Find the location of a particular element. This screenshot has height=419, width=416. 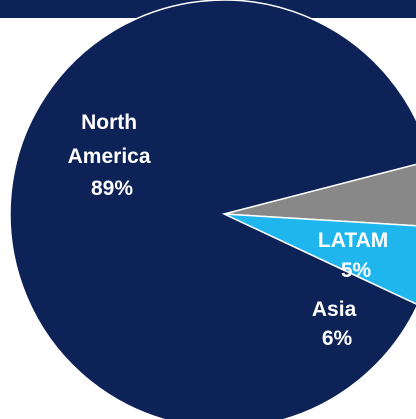

north-america-label-line-2: America is located at coordinates (109, 156).